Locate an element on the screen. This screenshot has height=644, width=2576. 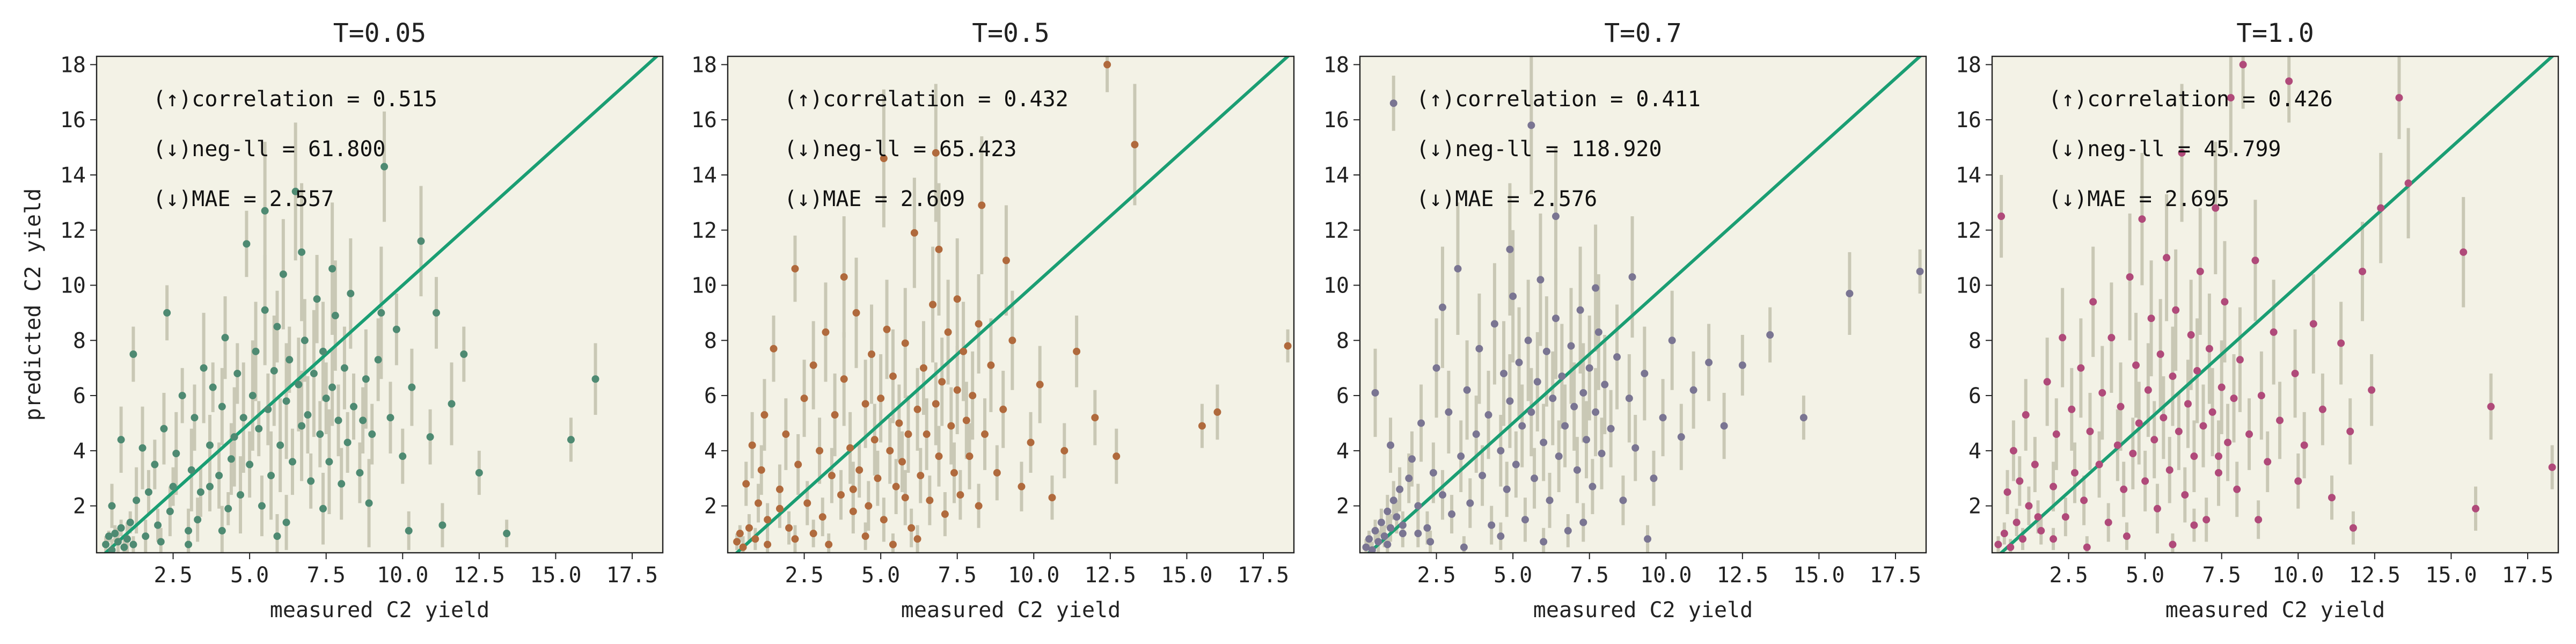
x-tick-label: 7.5 is located at coordinates (1589, 575).